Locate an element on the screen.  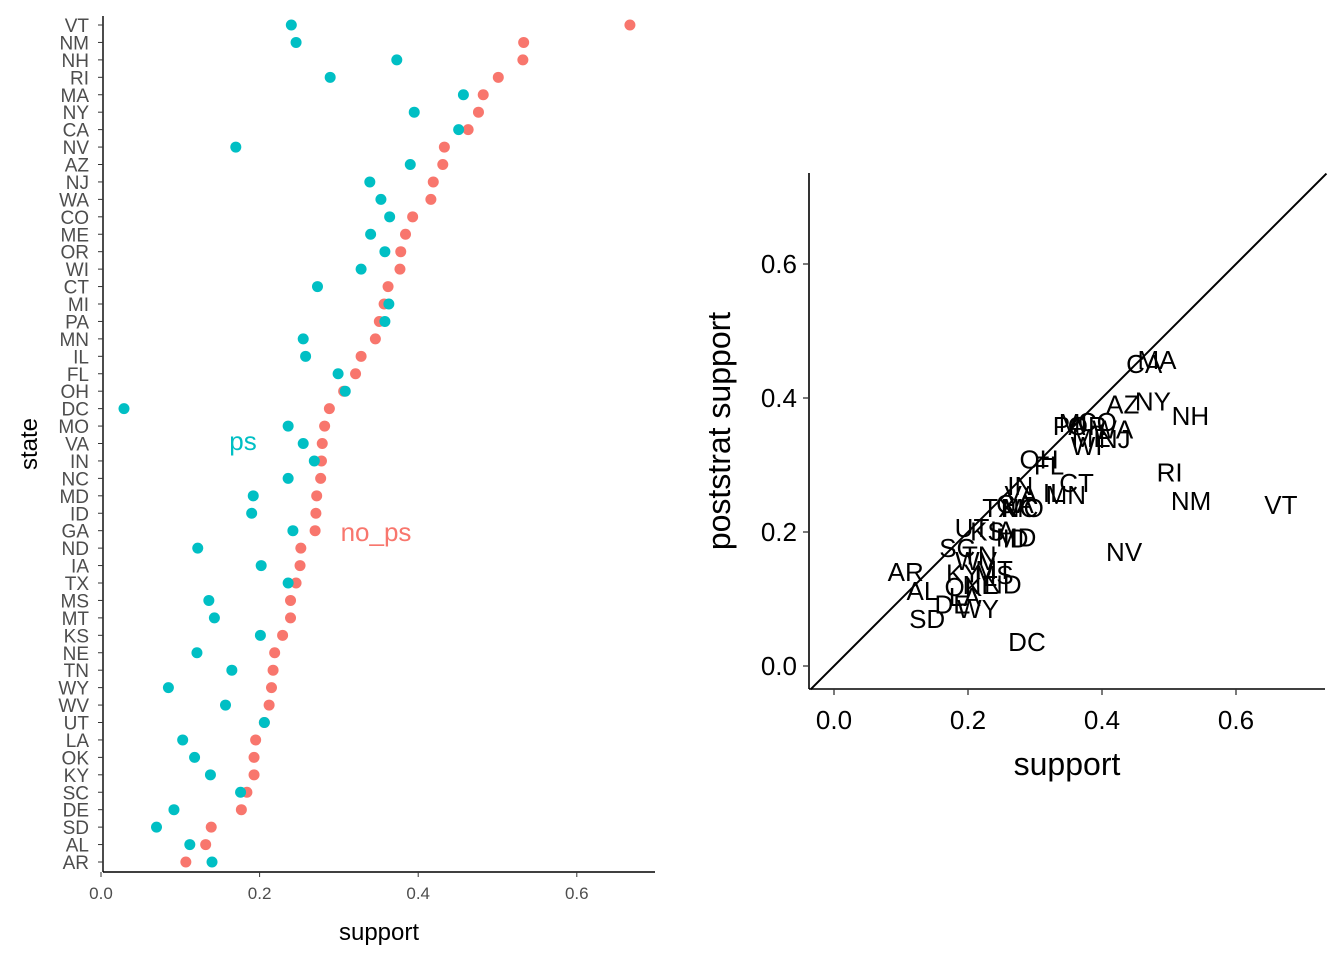
y-tick-label: 0.4 is located at coordinates (779, 398).